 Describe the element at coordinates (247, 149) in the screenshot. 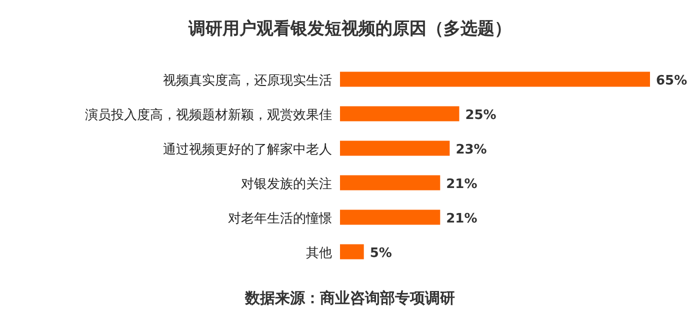

I see `y-tick-label: 通过视频更好的了解家中老人` at that location.